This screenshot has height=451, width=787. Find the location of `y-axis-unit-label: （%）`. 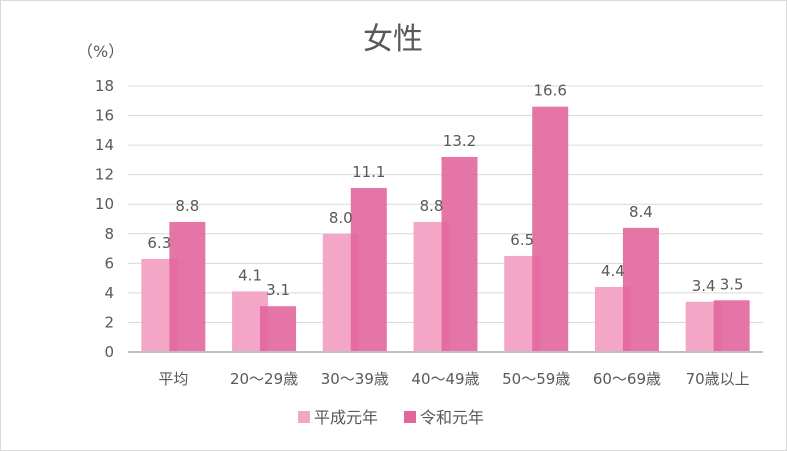

y-axis-unit-label: （%） is located at coordinates (100, 51).